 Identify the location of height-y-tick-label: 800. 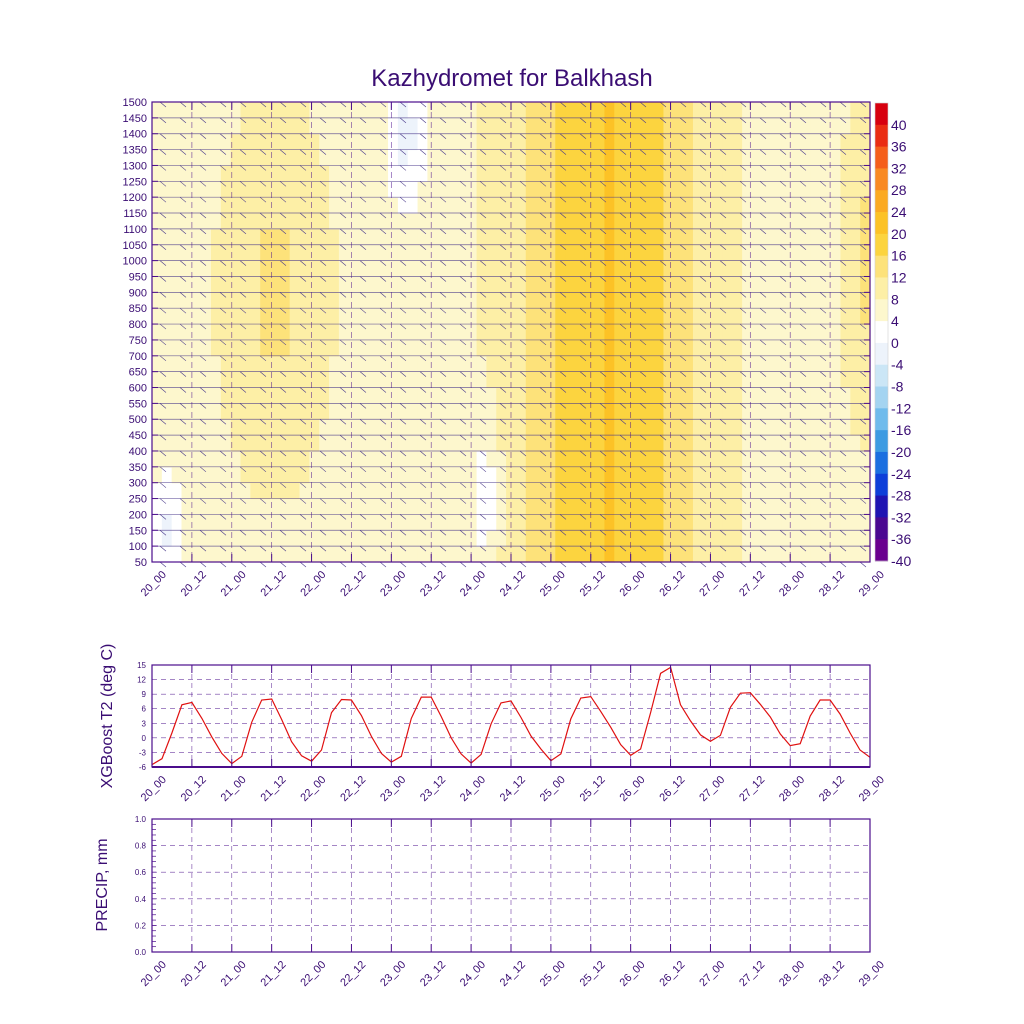
(138, 325).